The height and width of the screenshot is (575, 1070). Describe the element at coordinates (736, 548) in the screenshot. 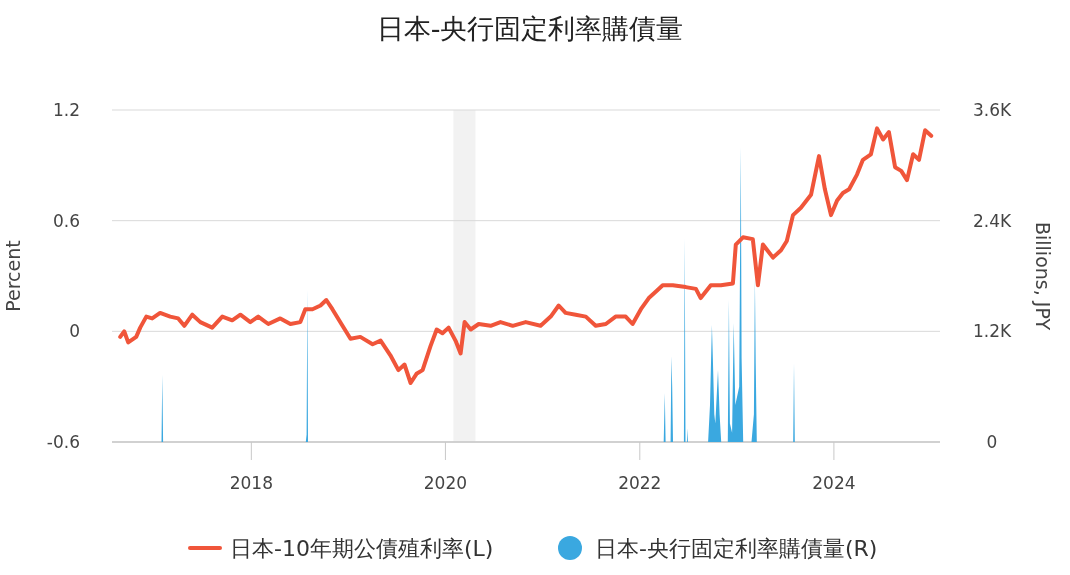

I see `legend-label: 日本-央行固定利率購債量(R)` at that location.